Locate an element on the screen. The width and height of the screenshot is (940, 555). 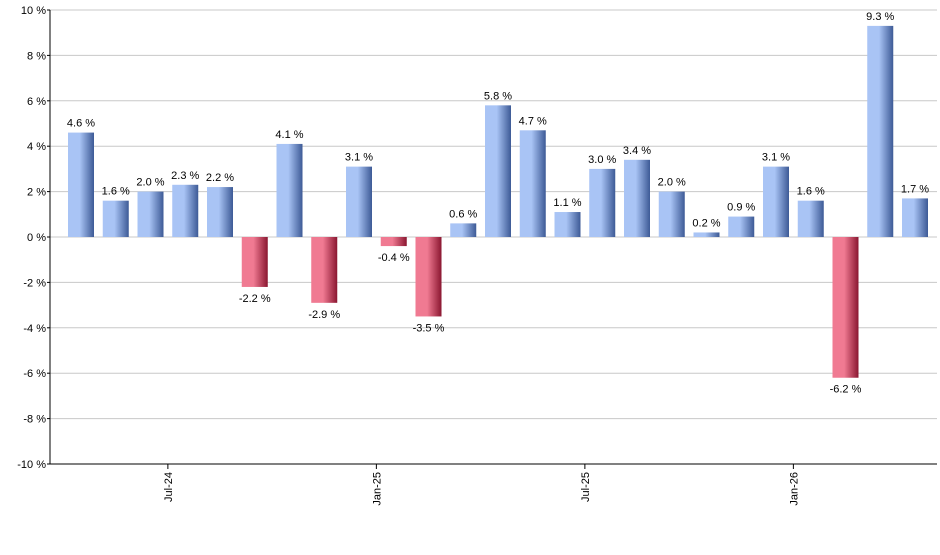
data-label: 1.7 % is located at coordinates (915, 189).